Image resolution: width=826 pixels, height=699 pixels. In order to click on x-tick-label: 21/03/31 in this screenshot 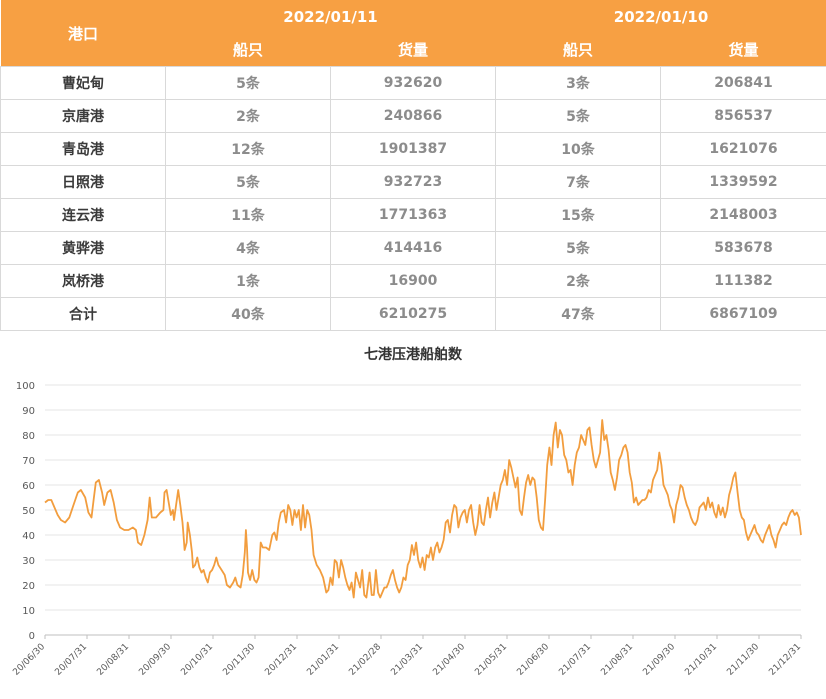, I will do `click(407, 660)`.